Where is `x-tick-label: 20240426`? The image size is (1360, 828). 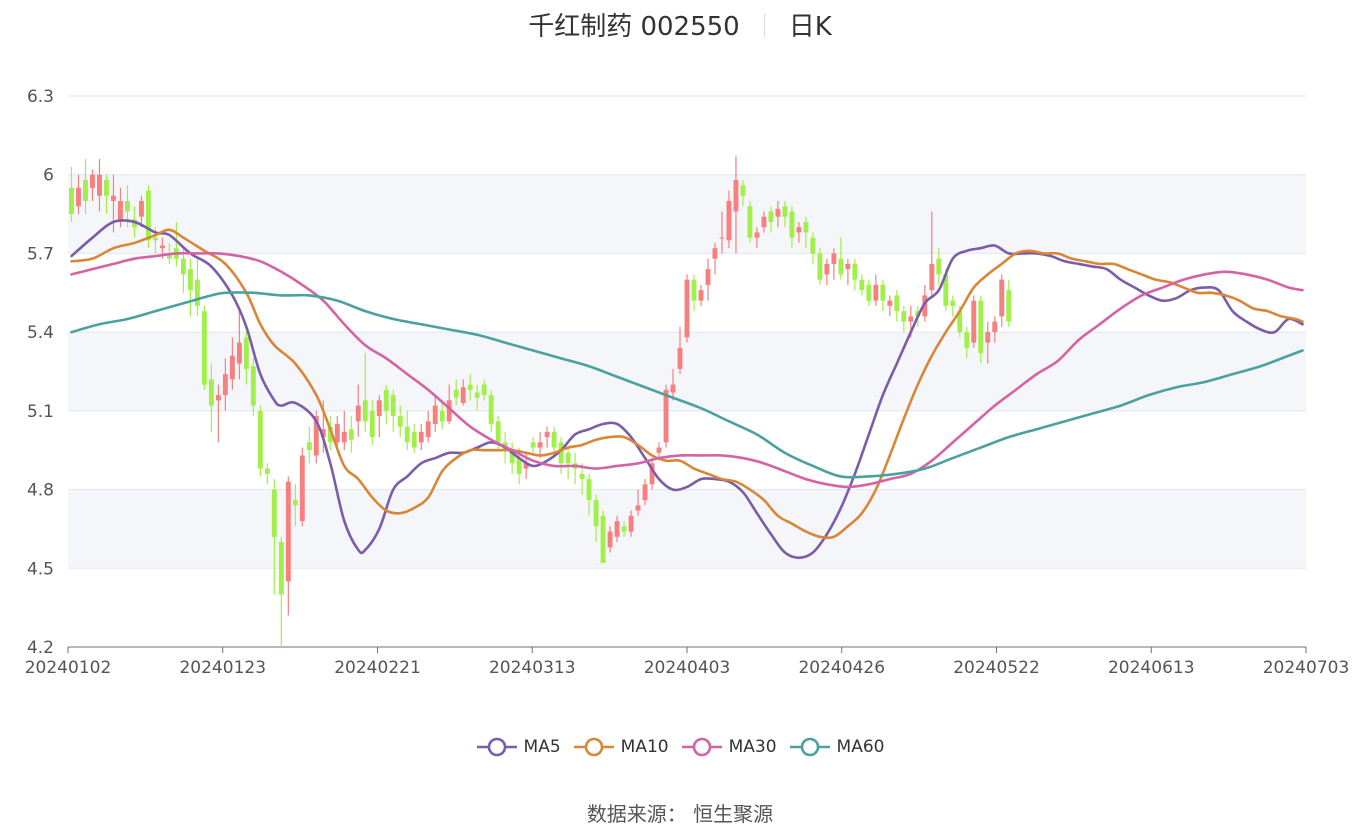
x-tick-label: 20240426 is located at coordinates (841, 668).